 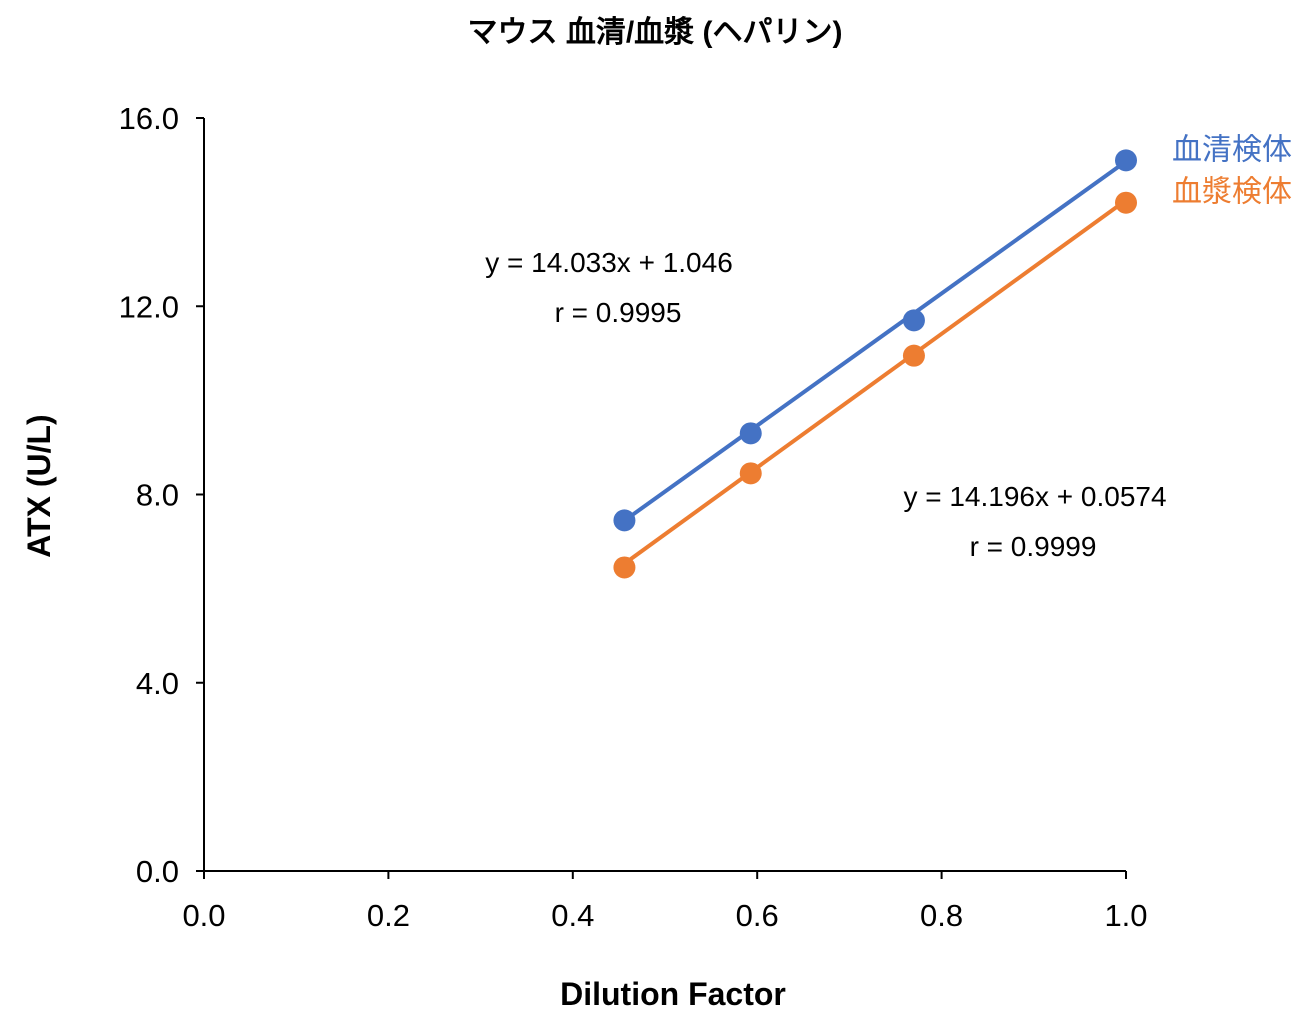 What do you see at coordinates (1125, 915) in the screenshot?
I see `x-tick-label: 1.0` at bounding box center [1125, 915].